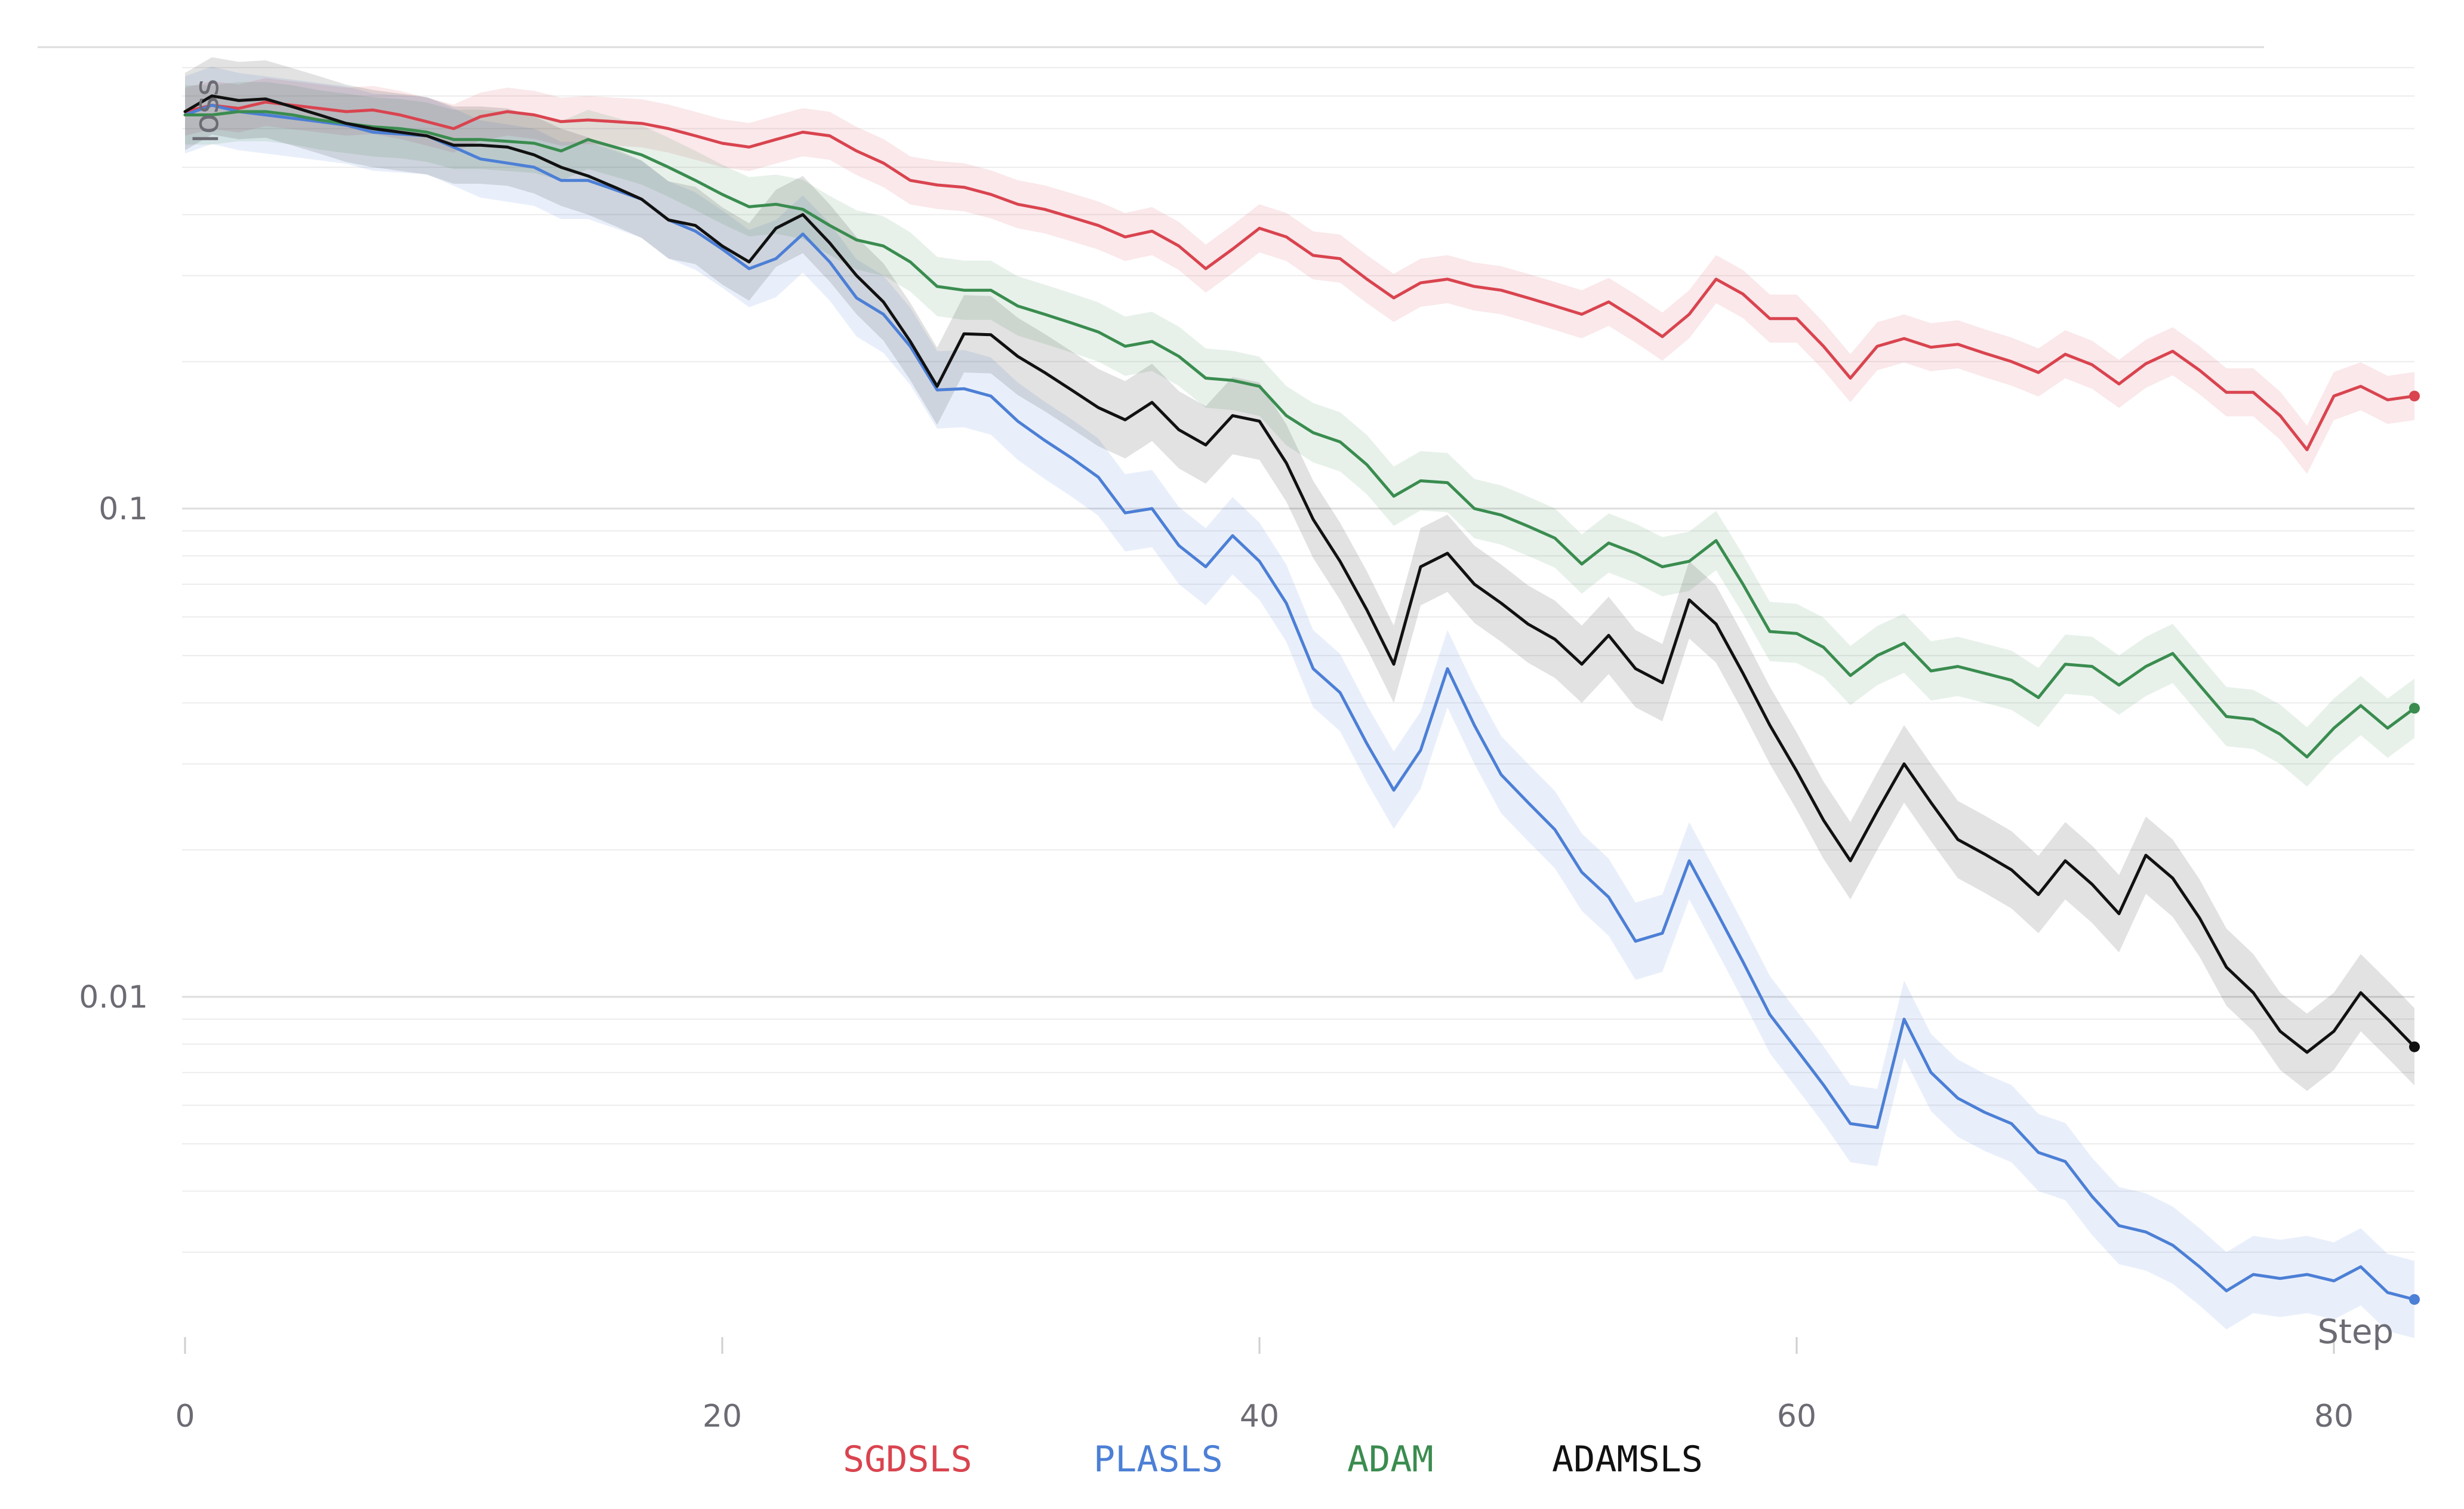 The width and height of the screenshot is (2464, 1509). I want to click on adamsls-endpoint, so click(2414, 1046).